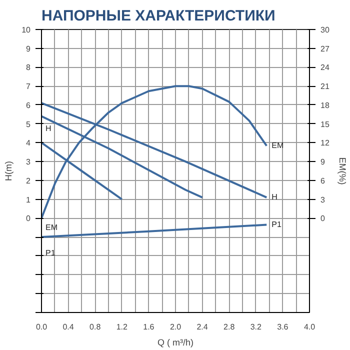 This screenshot has width=350, height=350. Describe the element at coordinates (52, 227) in the screenshot. I see `annotation: EM` at that location.